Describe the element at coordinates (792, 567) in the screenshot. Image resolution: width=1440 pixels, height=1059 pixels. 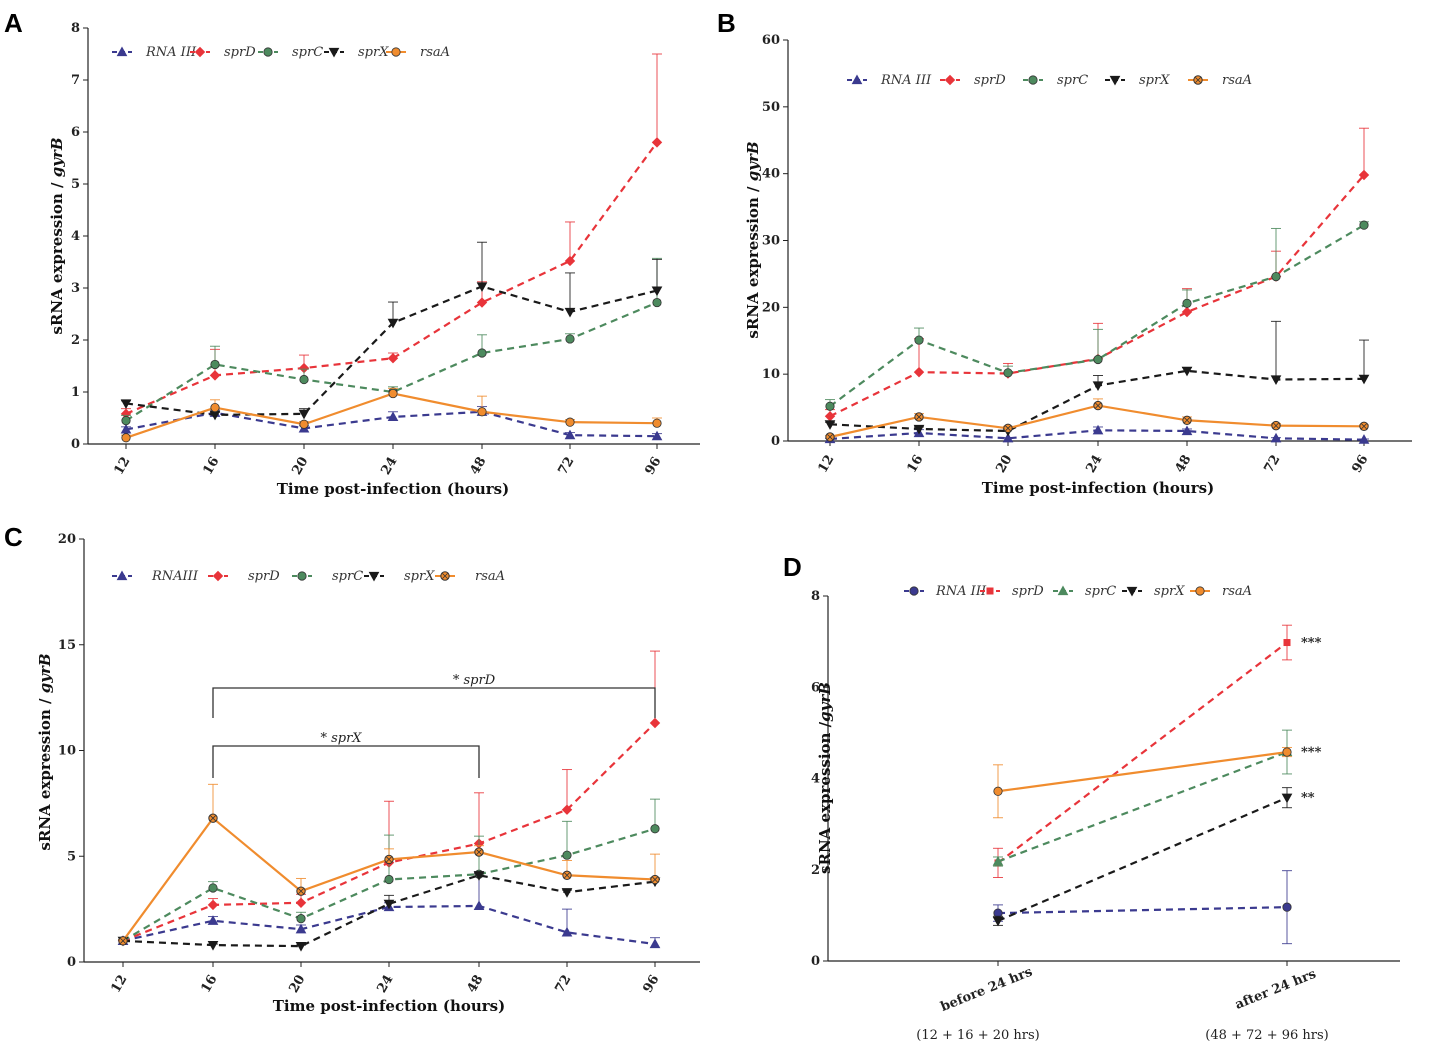
I see `panel-label-d: D` at that location.